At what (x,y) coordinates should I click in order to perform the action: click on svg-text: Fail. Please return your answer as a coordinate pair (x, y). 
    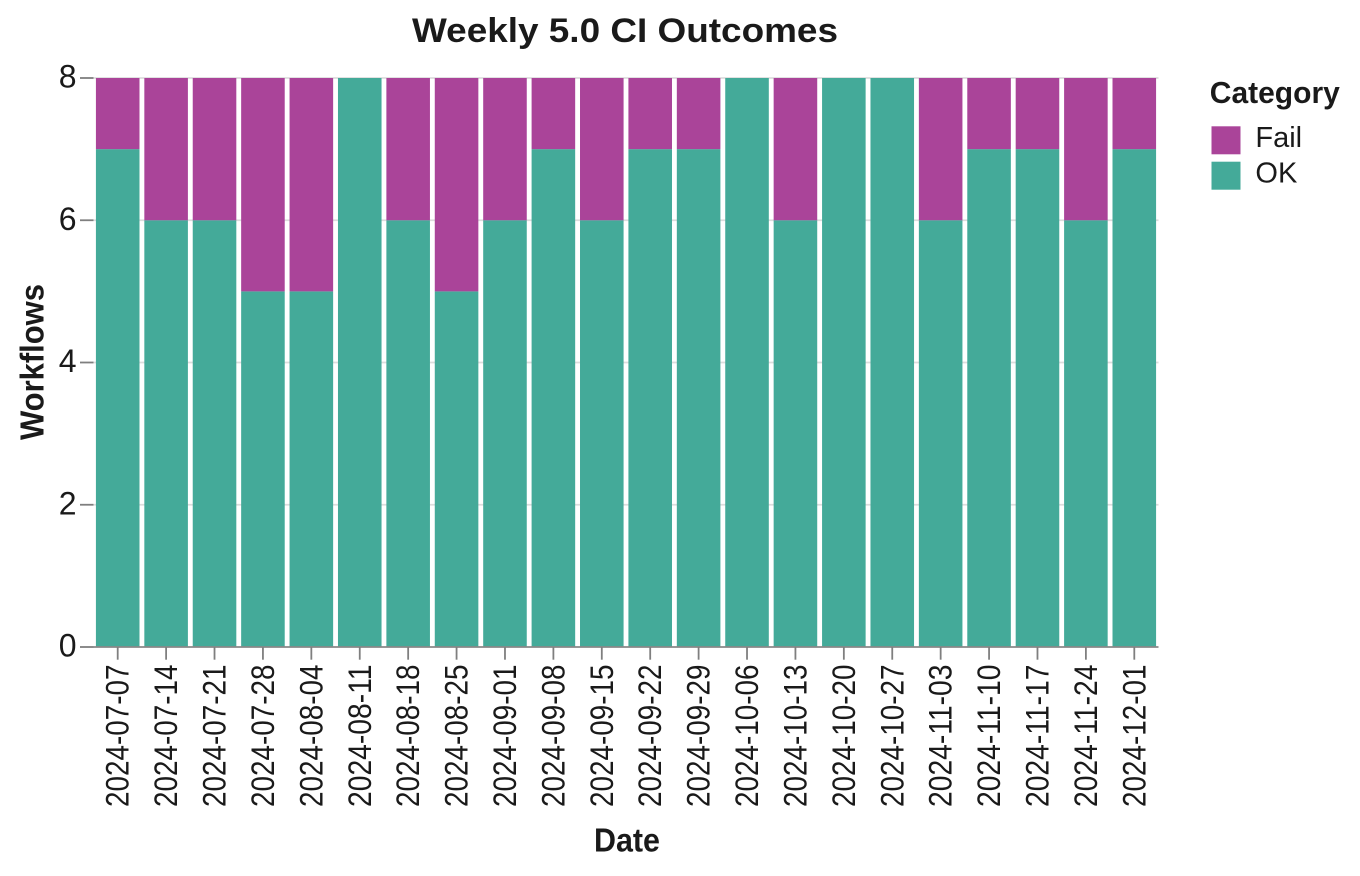
    Looking at the image, I should click on (1278, 138).